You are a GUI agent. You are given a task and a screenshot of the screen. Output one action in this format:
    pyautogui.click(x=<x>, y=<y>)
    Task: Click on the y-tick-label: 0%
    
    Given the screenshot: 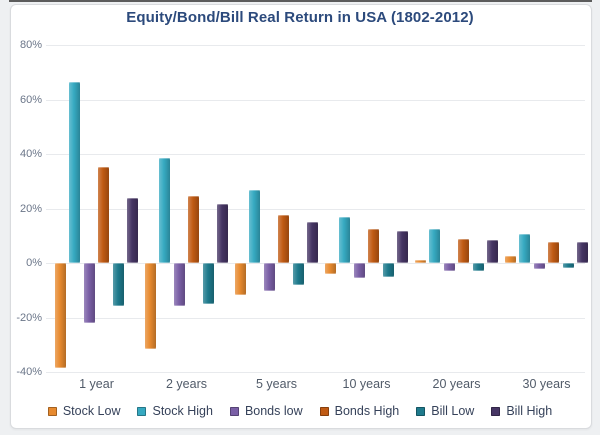 What is the action you would take?
    pyautogui.click(x=34, y=263)
    